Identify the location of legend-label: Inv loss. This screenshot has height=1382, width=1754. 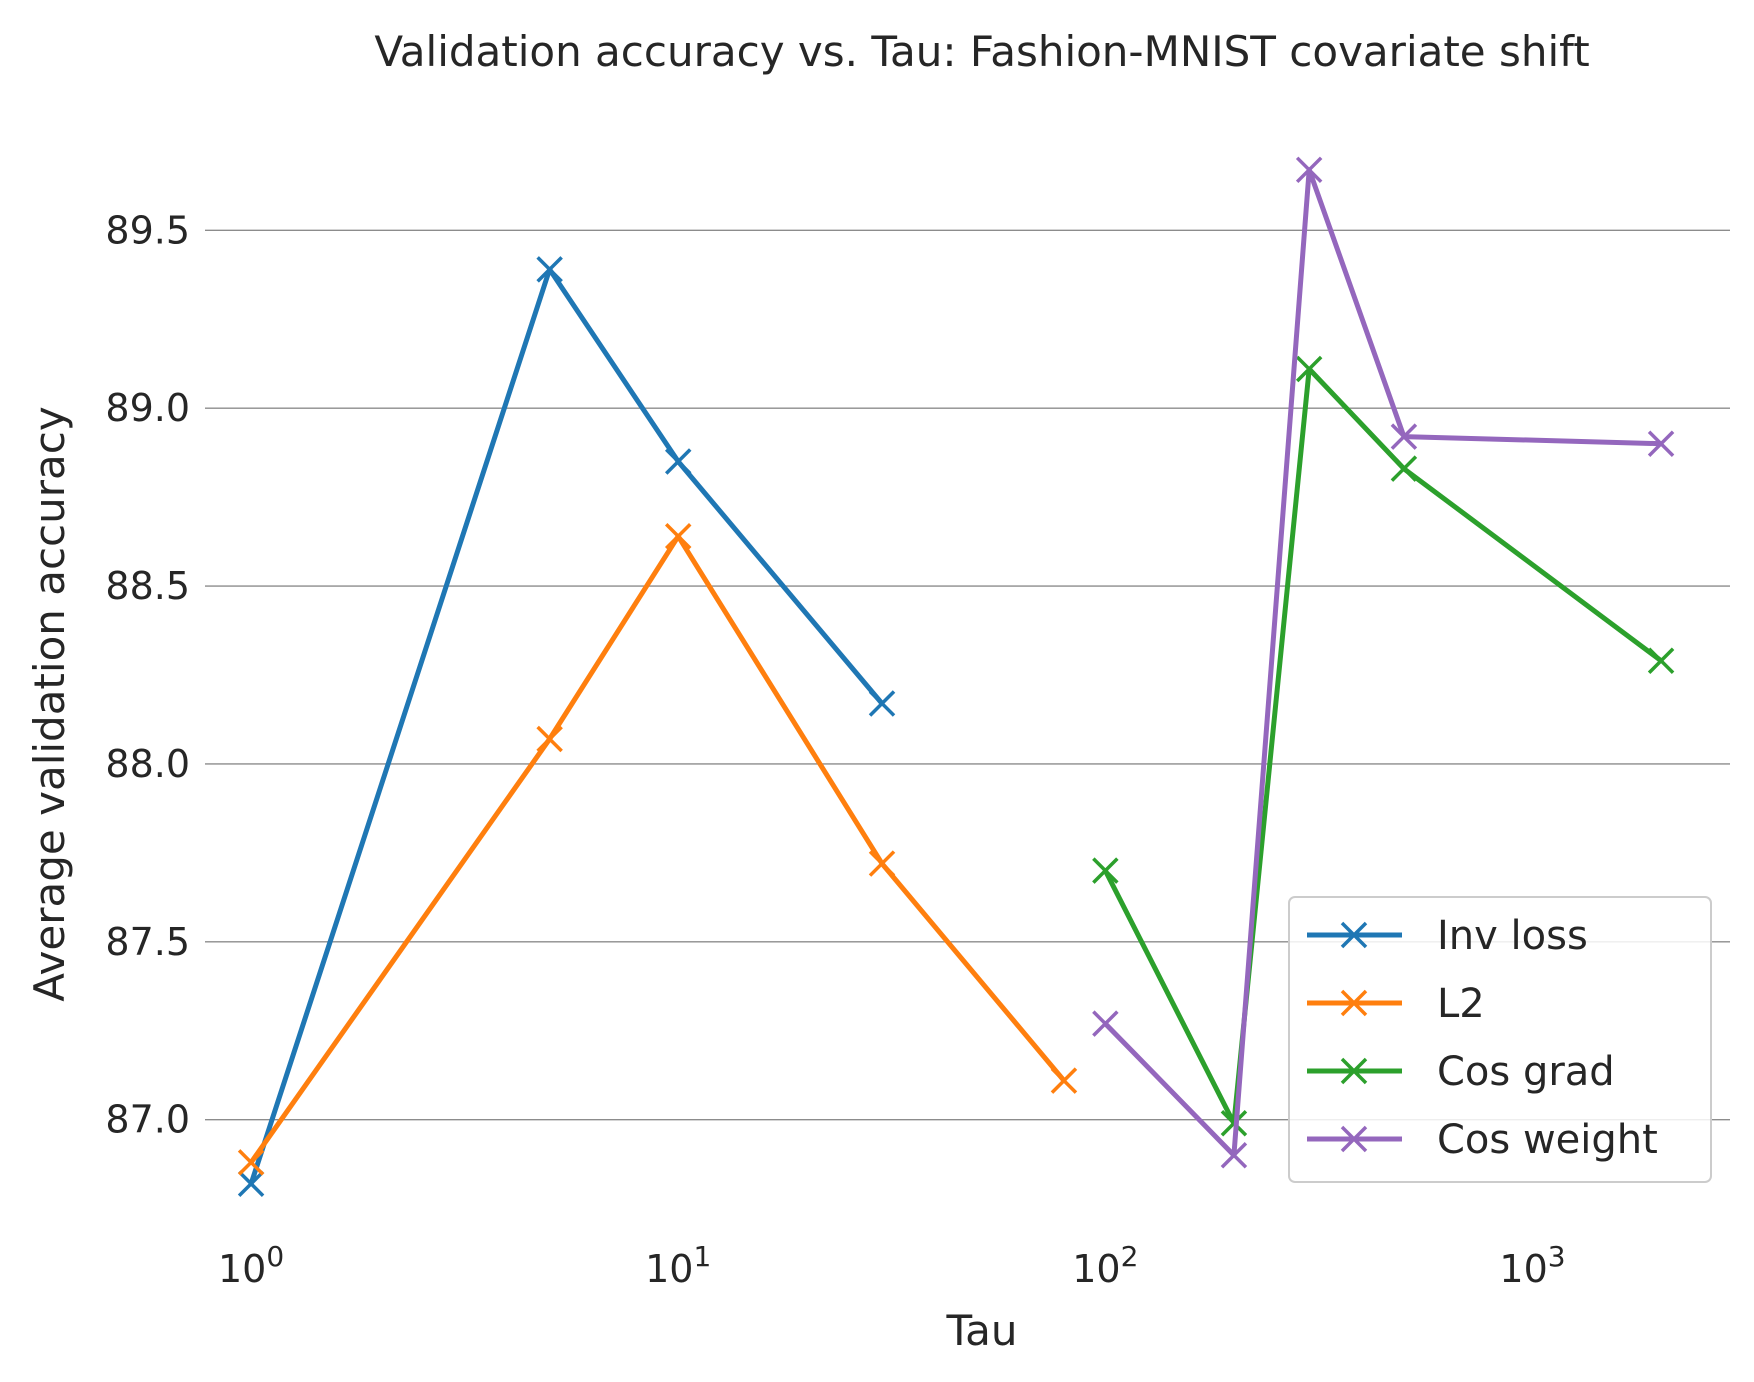
(1512, 936).